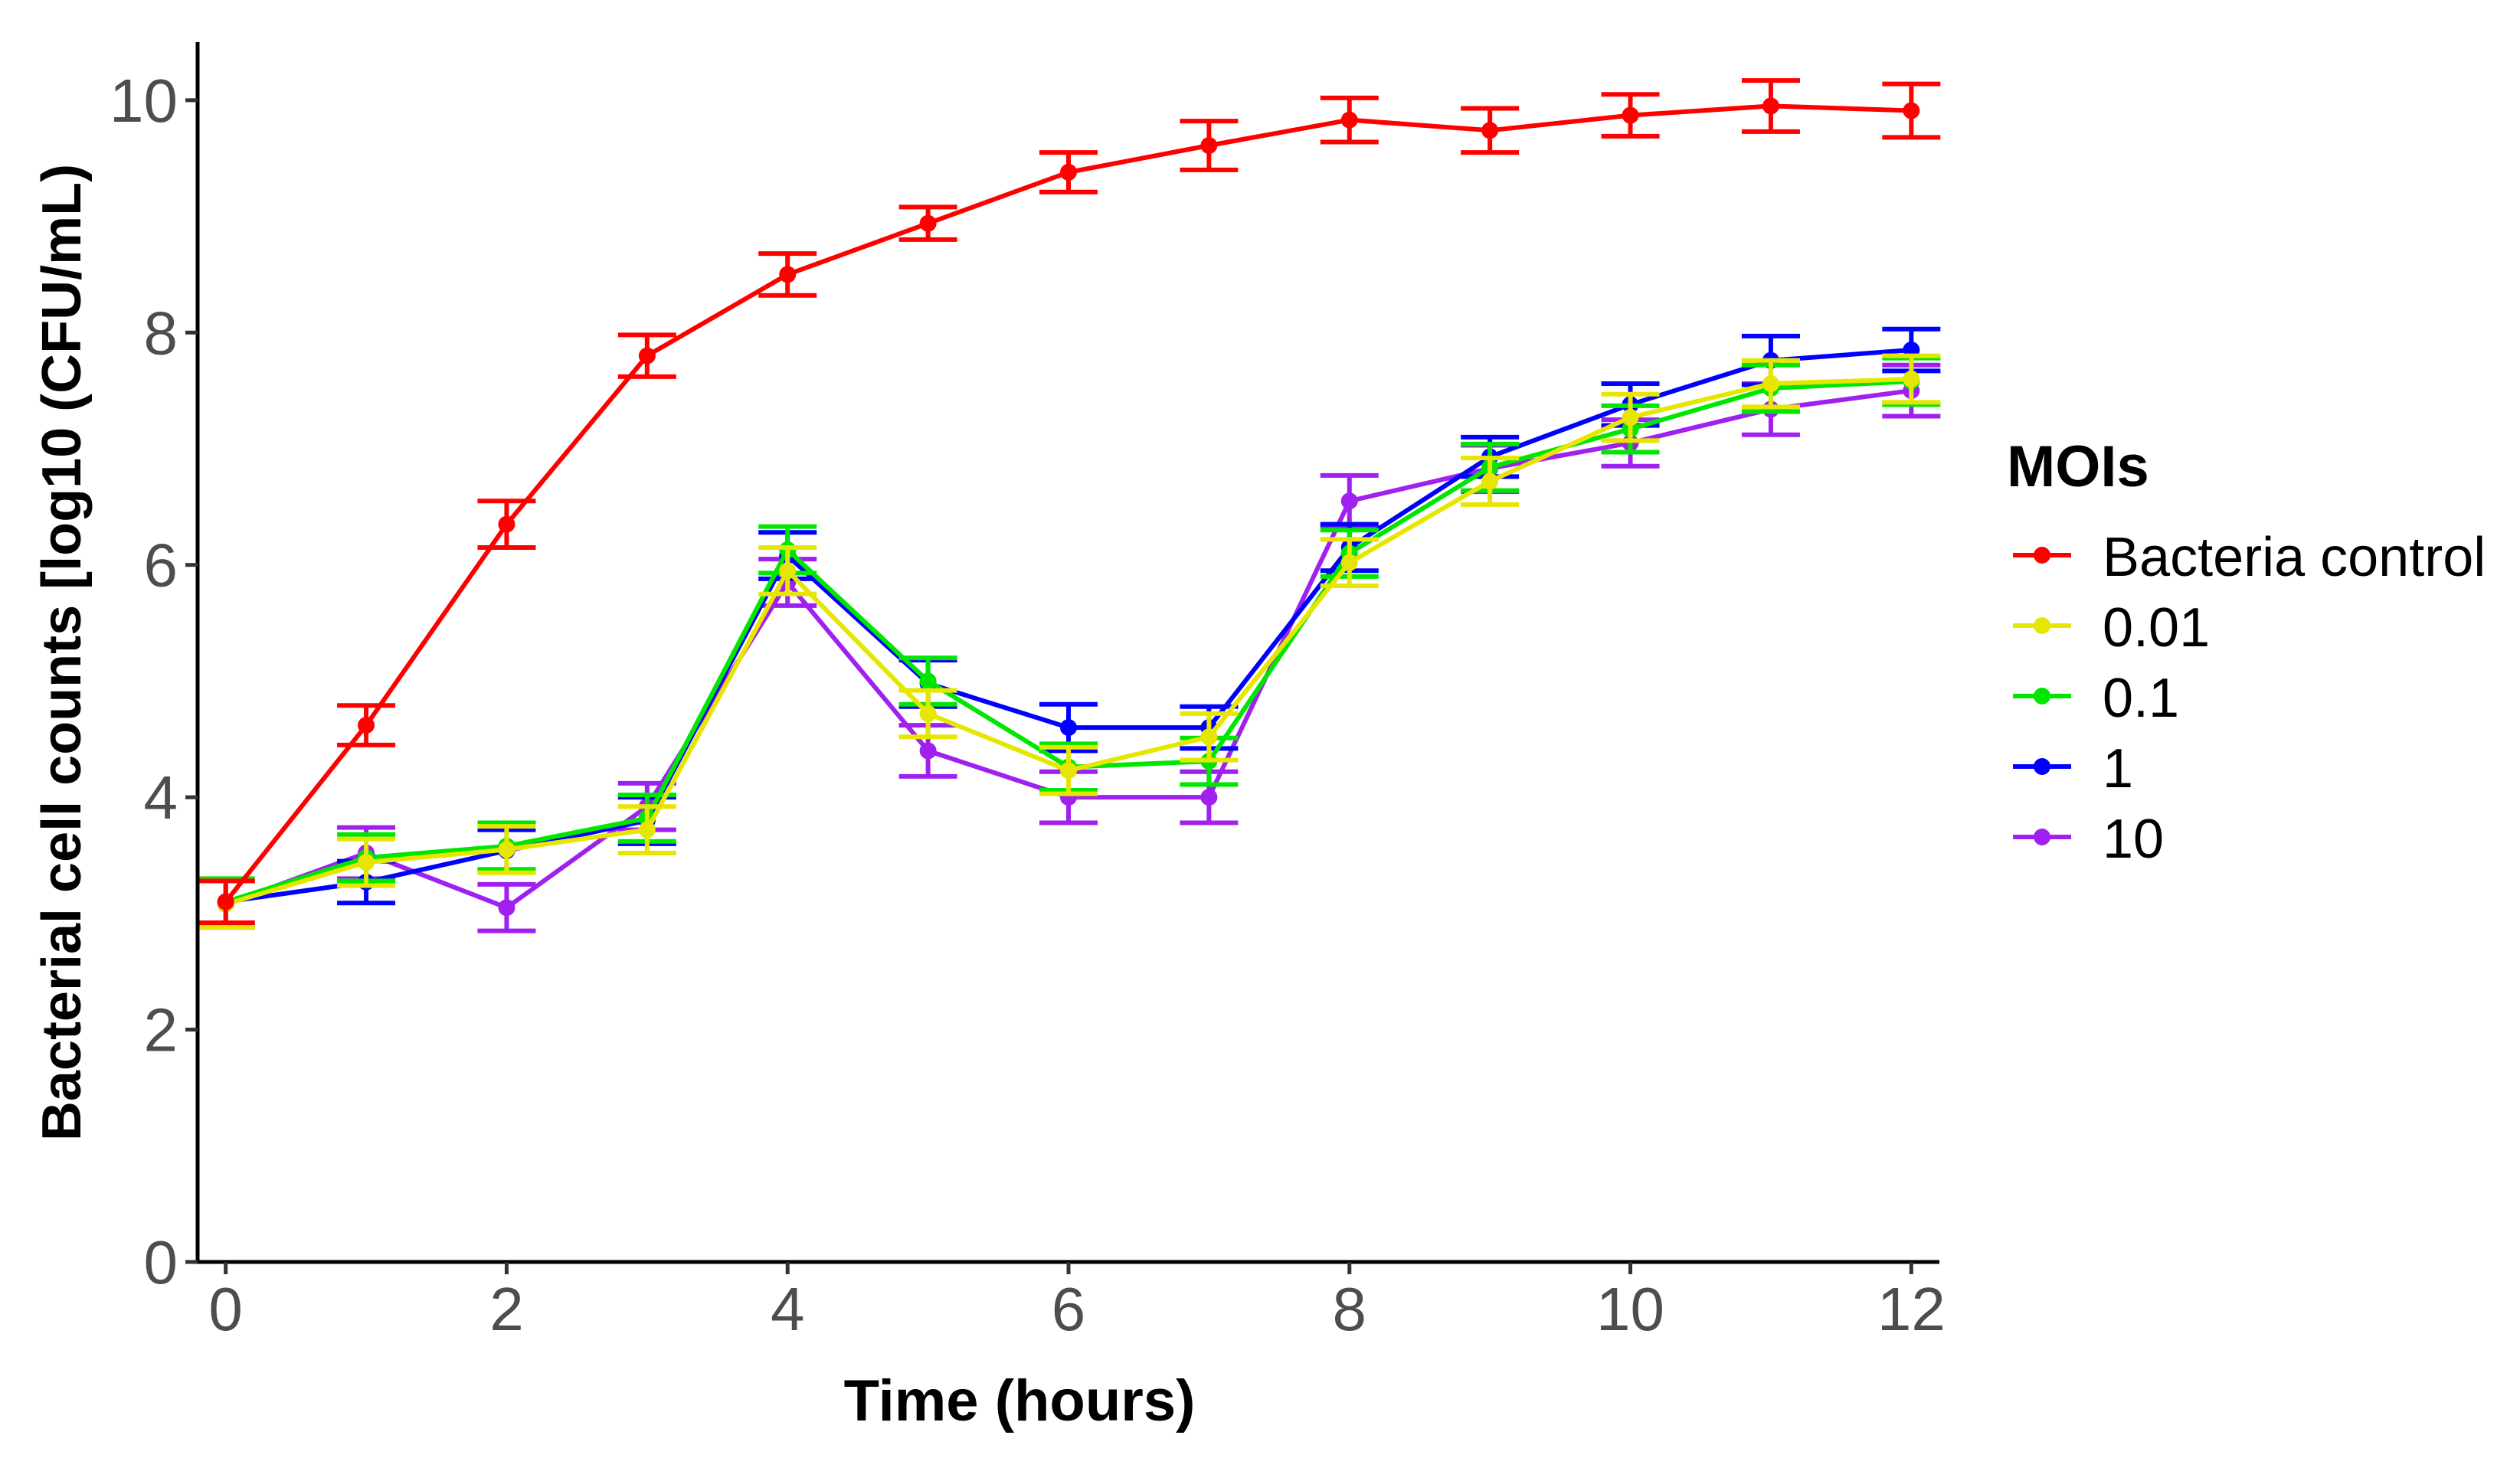 The width and height of the screenshot is (2520, 1458). What do you see at coordinates (1350, 1309) in the screenshot?
I see `x-tick-label: 8` at bounding box center [1350, 1309].